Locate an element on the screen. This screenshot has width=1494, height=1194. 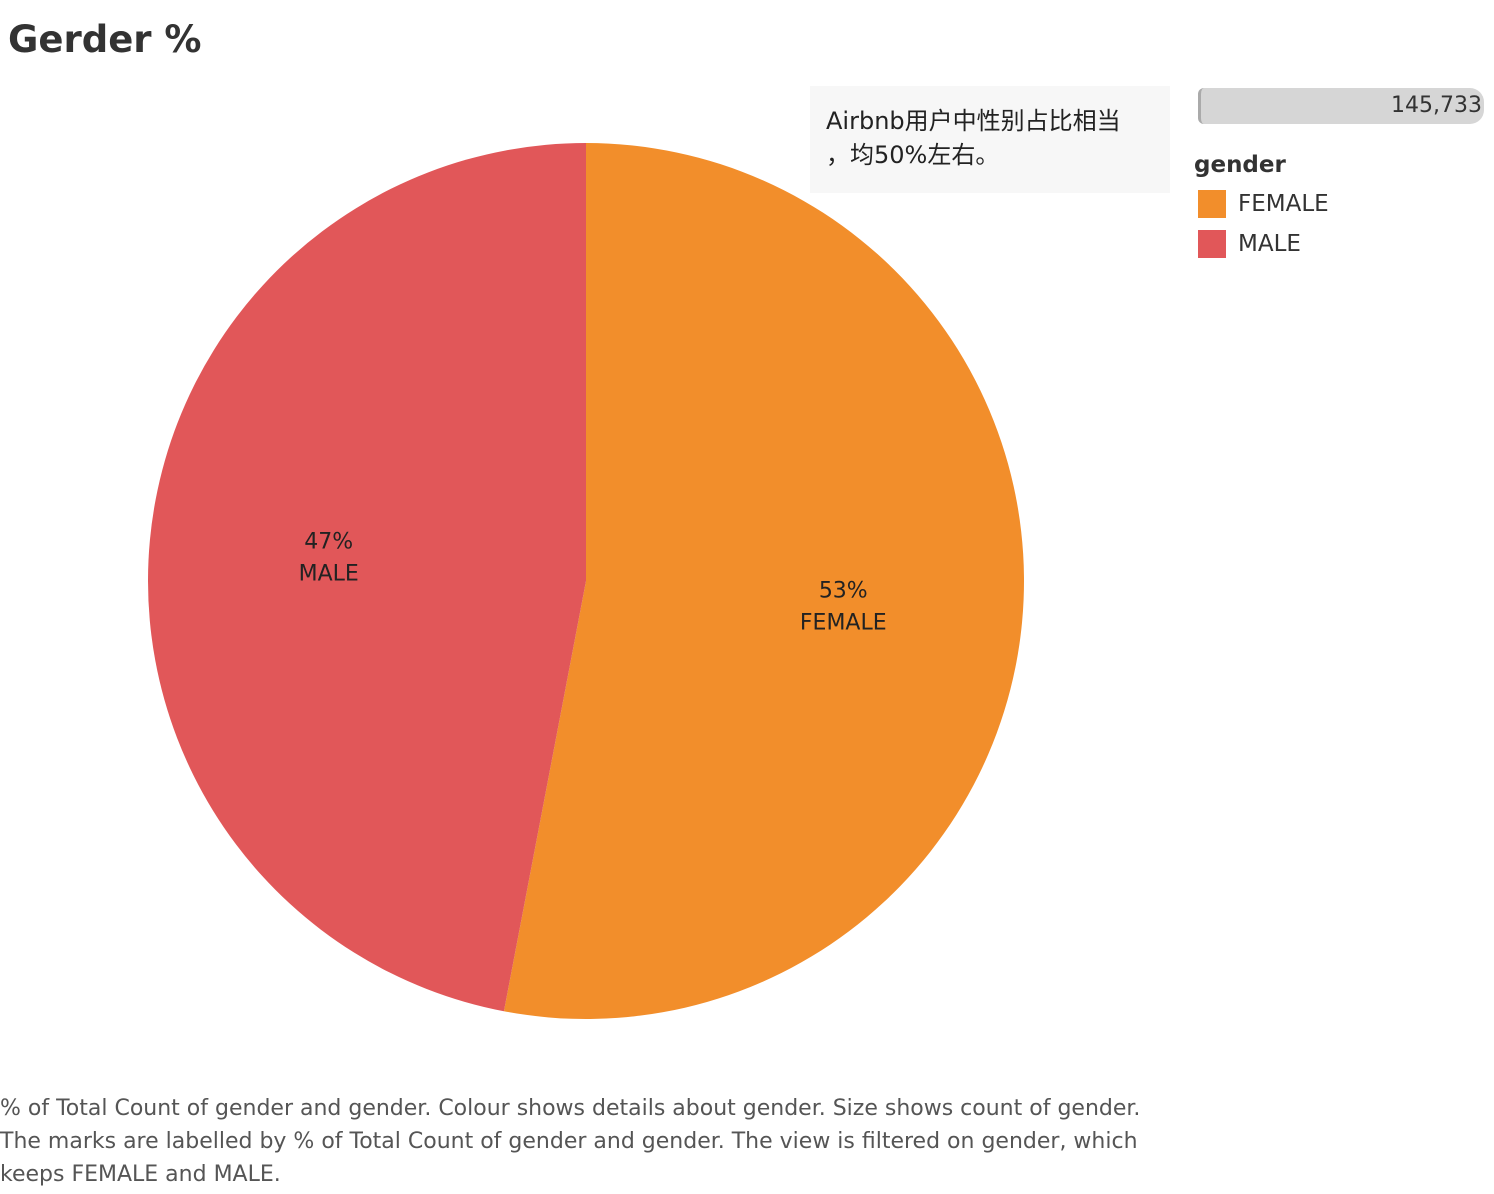
size-legend-value: 145,733 is located at coordinates (1436, 105).